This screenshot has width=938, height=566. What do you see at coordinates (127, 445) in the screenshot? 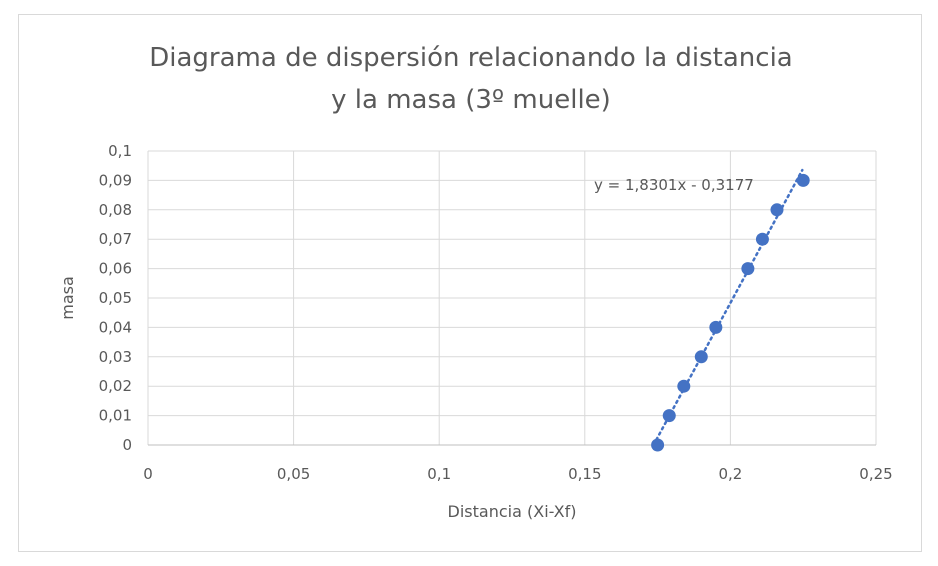
I see `y-tick-label: 0` at bounding box center [127, 445].